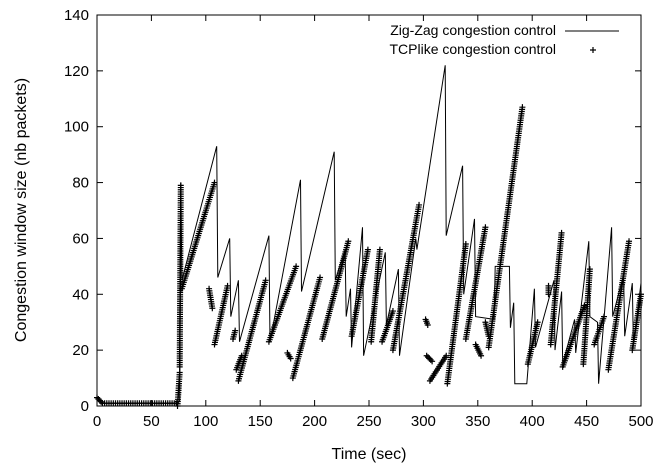 The width and height of the screenshot is (660, 466). Describe the element at coordinates (80, 238) in the screenshot. I see `y-tick-label: 60` at that location.